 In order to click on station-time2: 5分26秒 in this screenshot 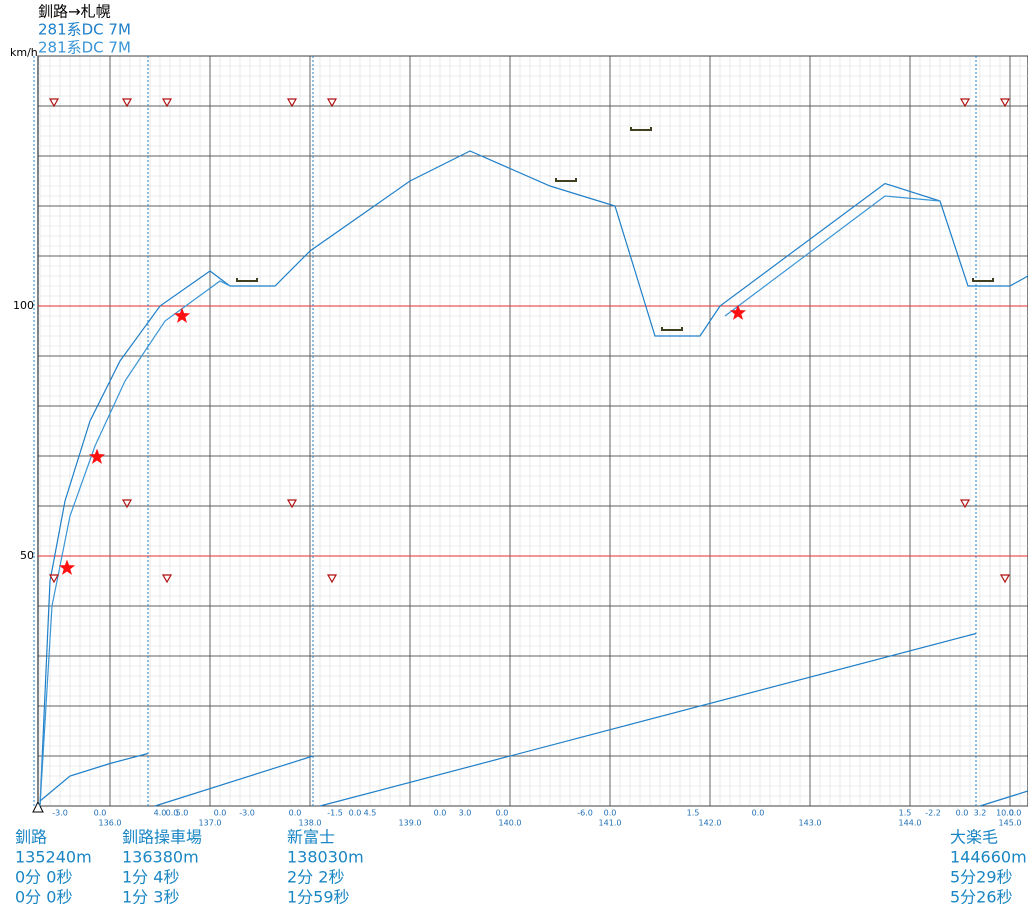, I will do `click(981, 897)`.